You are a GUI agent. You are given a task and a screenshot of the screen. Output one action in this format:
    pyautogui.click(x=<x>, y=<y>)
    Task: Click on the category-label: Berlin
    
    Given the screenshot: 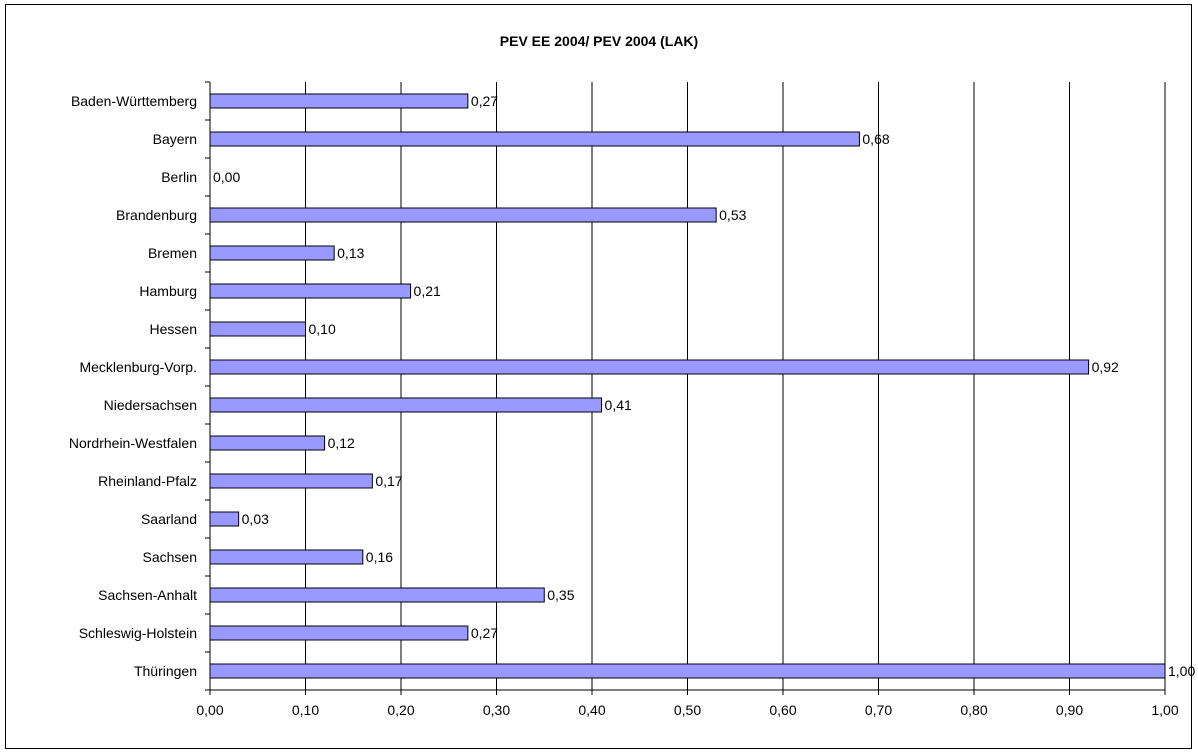 What is the action you would take?
    pyautogui.click(x=179, y=177)
    